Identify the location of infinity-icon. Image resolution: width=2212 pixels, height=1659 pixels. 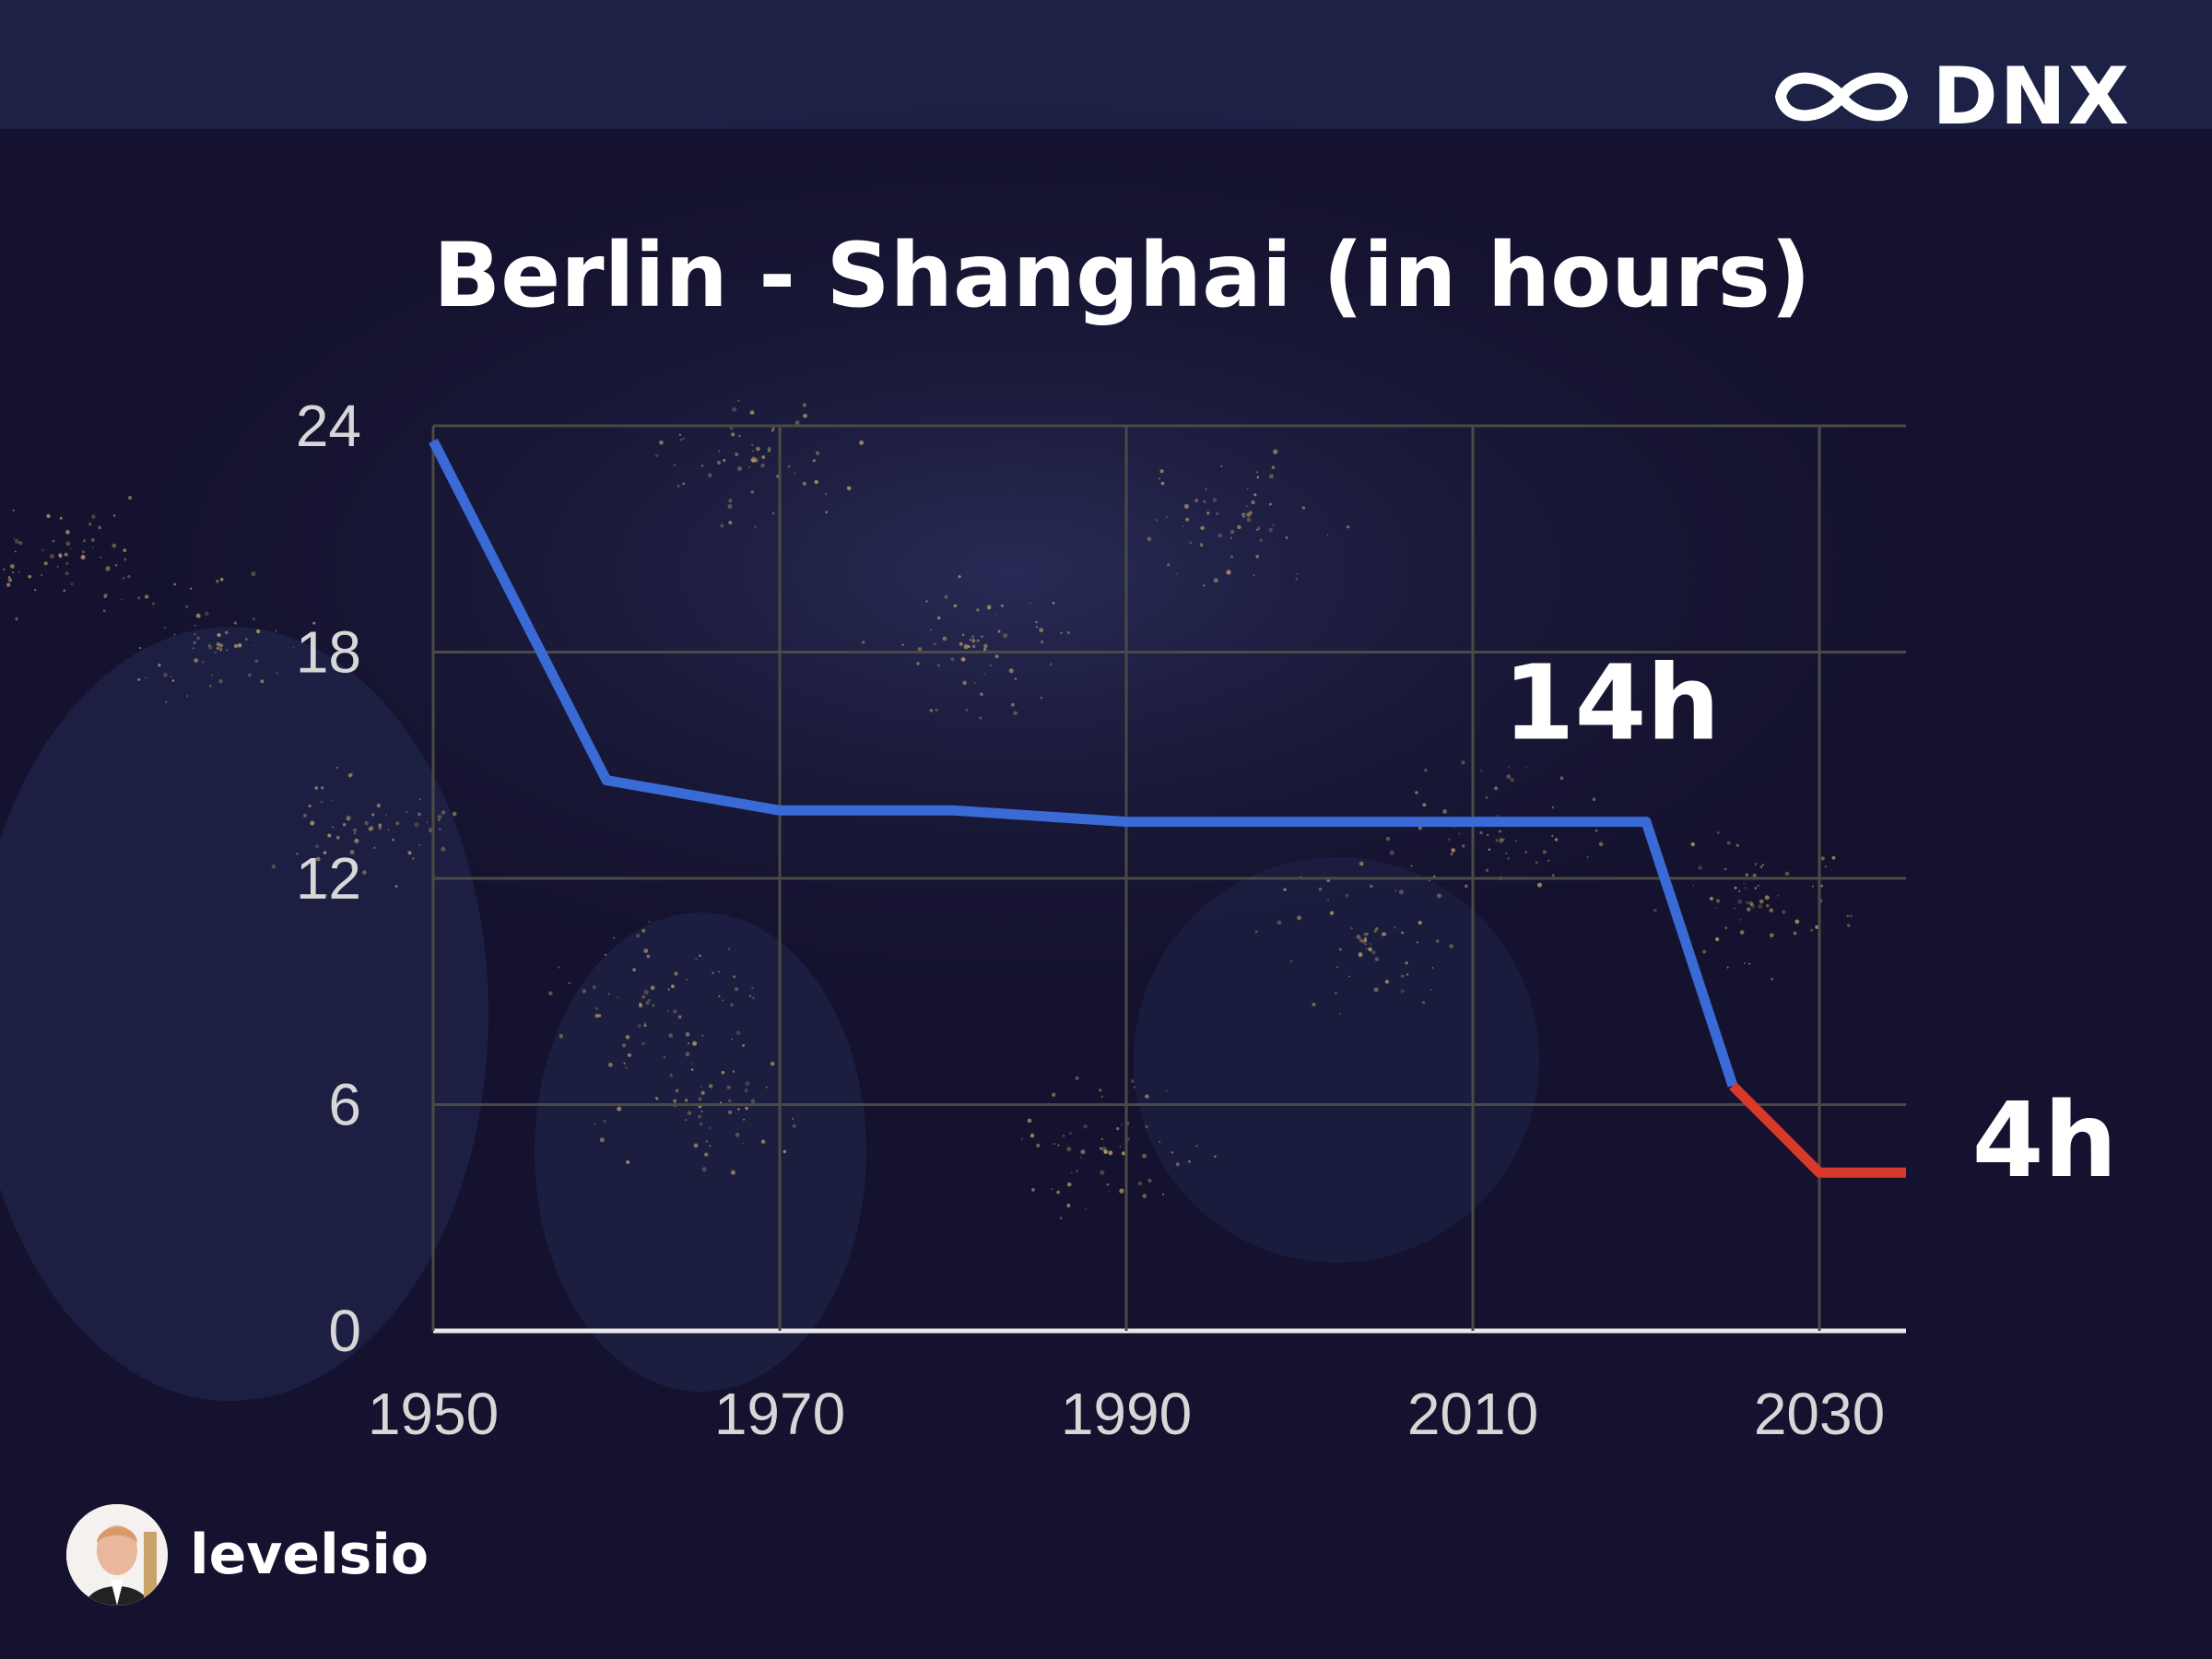
(1842, 97).